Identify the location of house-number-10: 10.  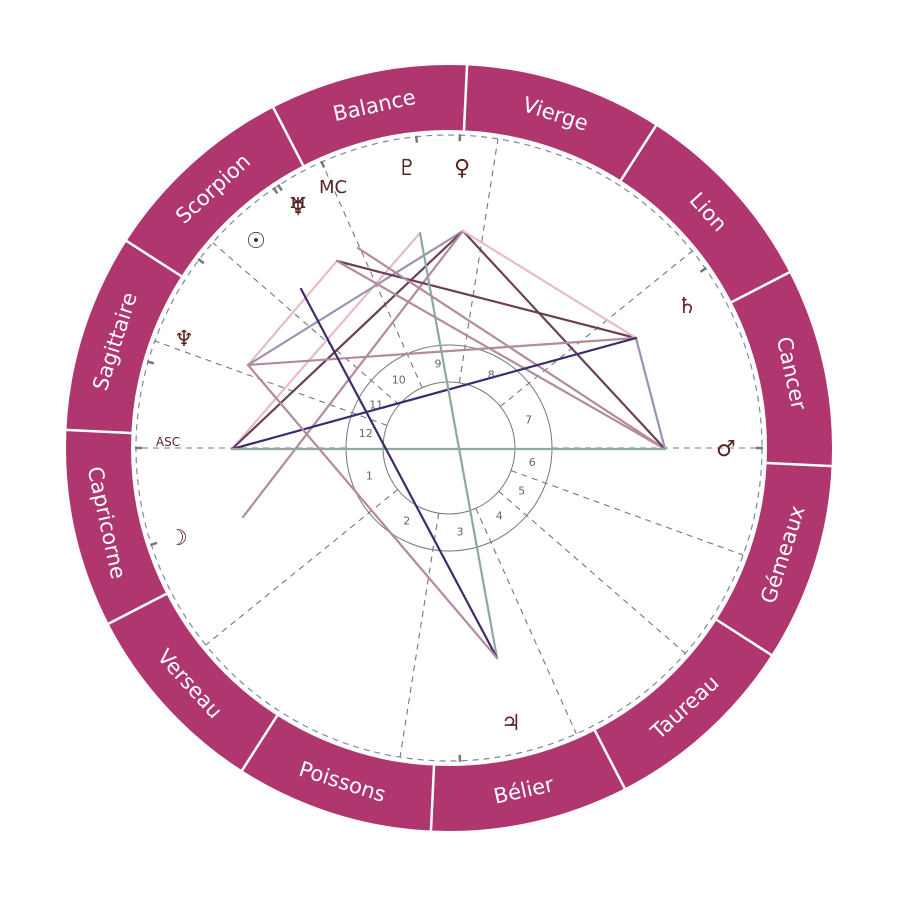
(399, 380).